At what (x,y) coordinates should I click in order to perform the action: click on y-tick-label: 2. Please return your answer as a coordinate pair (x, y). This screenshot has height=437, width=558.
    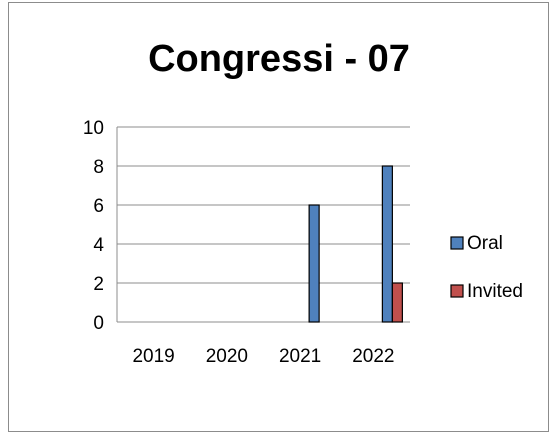
    Looking at the image, I should click on (98, 284).